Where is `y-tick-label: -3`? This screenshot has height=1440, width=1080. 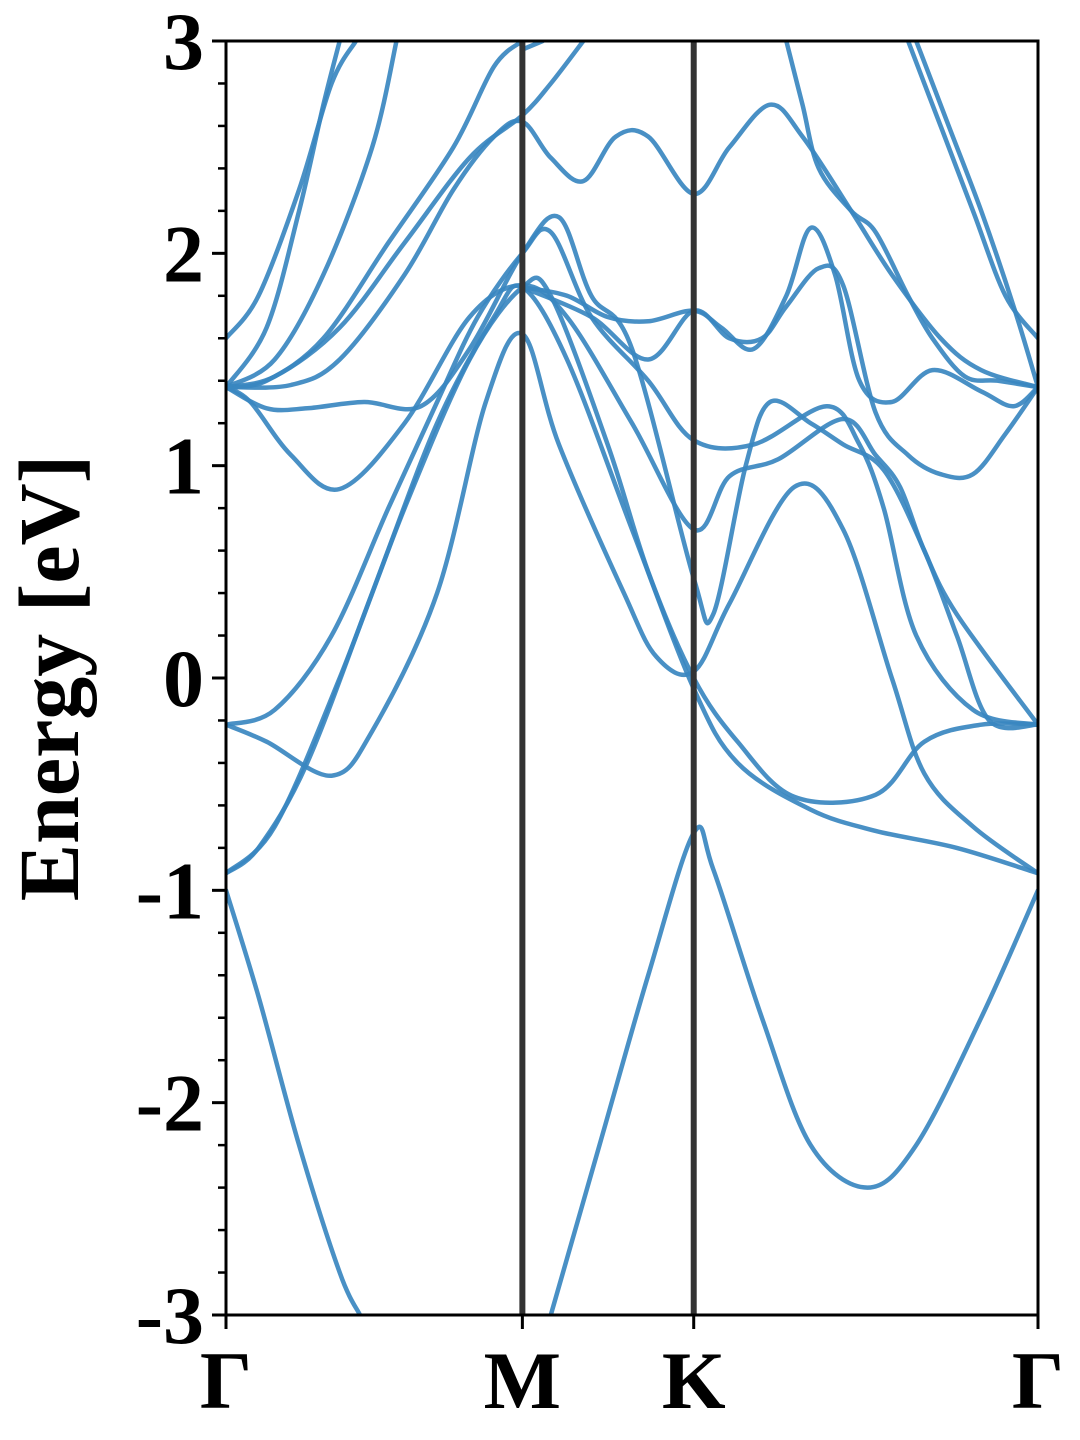 y-tick-label: -3 is located at coordinates (170, 1315).